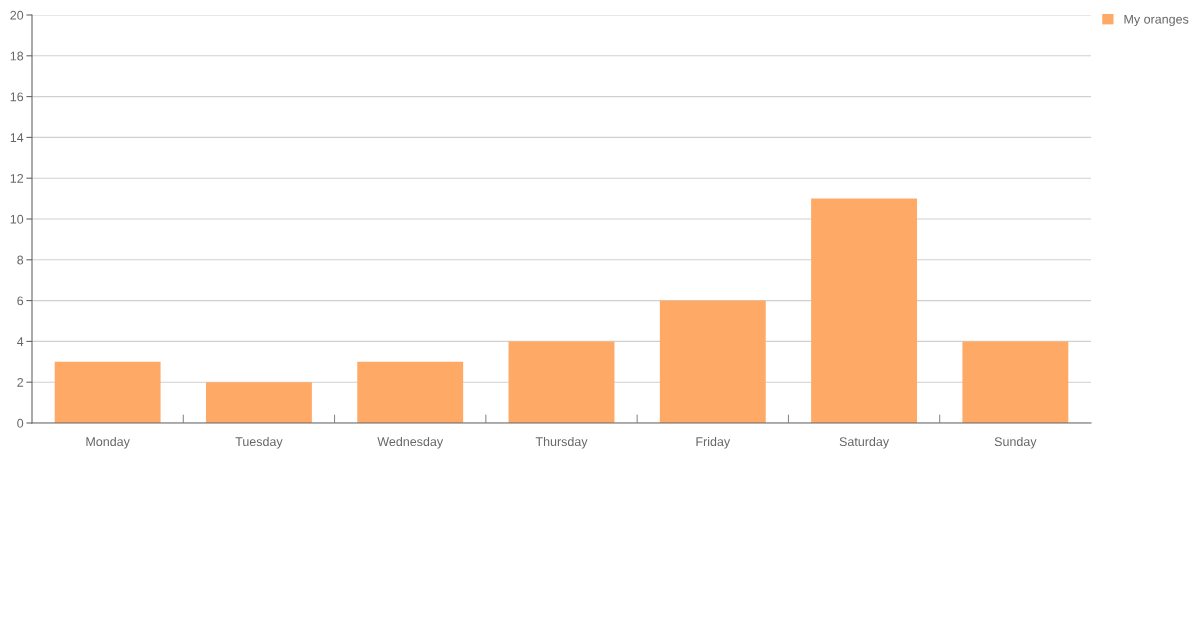 The image size is (1200, 630). I want to click on y-tick-label: 16, so click(17, 97).